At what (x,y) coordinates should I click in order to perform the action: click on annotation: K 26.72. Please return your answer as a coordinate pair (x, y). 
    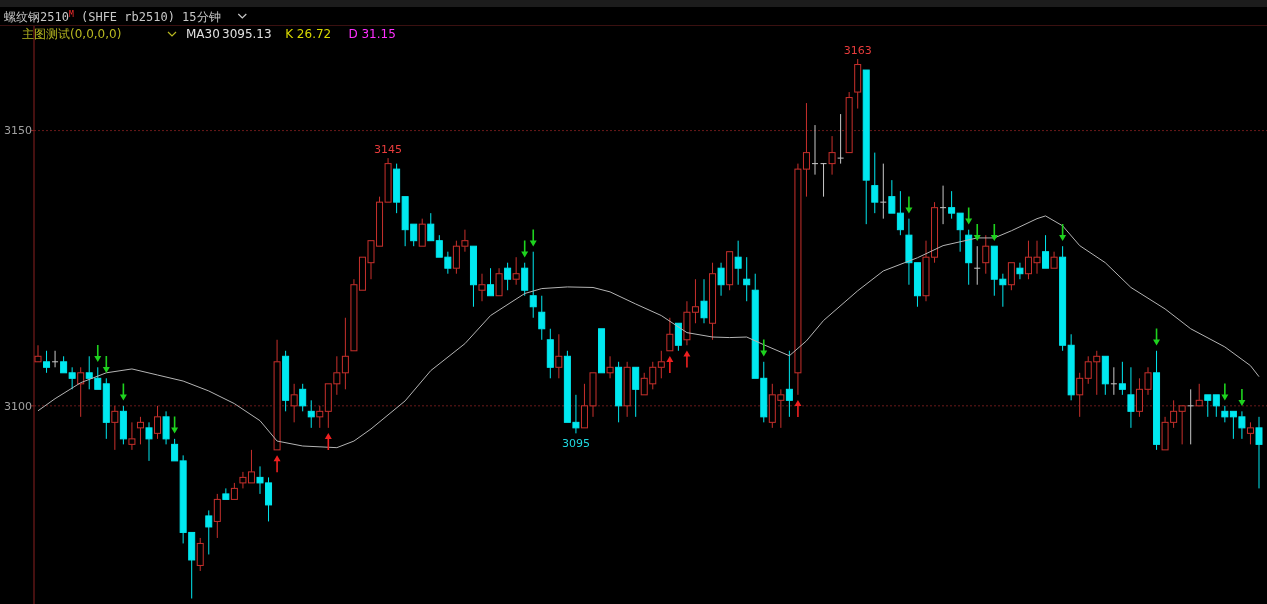
    Looking at the image, I should click on (308, 34).